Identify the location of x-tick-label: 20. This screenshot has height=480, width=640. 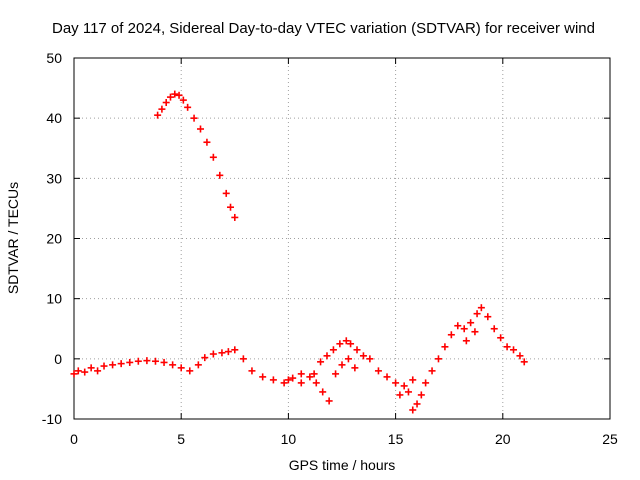
(503, 439).